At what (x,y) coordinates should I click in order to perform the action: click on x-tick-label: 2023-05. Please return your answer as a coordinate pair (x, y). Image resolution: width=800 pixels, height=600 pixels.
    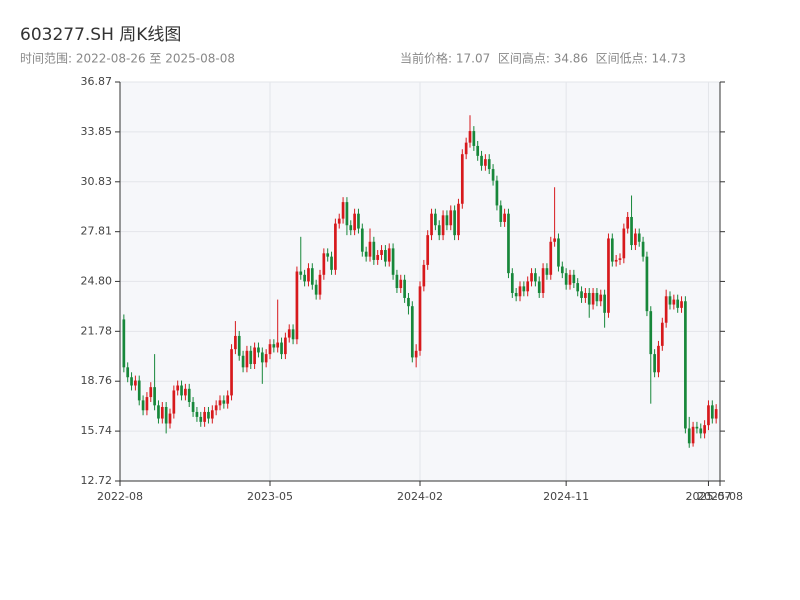
    Looking at the image, I should click on (270, 496).